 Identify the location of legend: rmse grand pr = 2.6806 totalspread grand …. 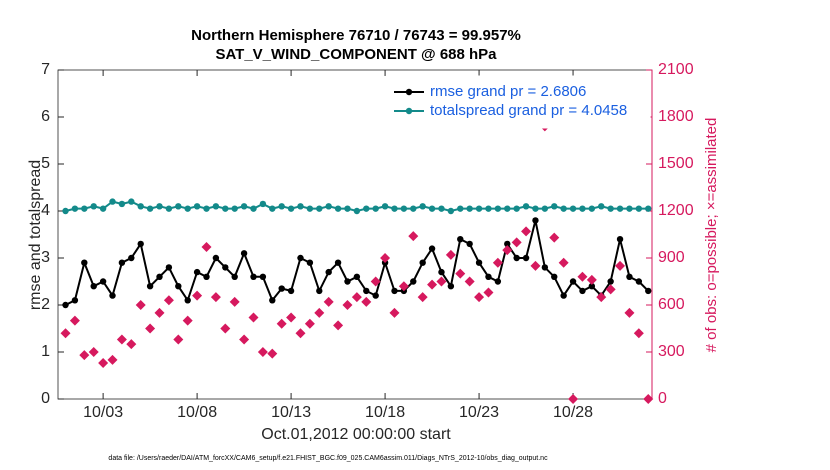
(518, 102).